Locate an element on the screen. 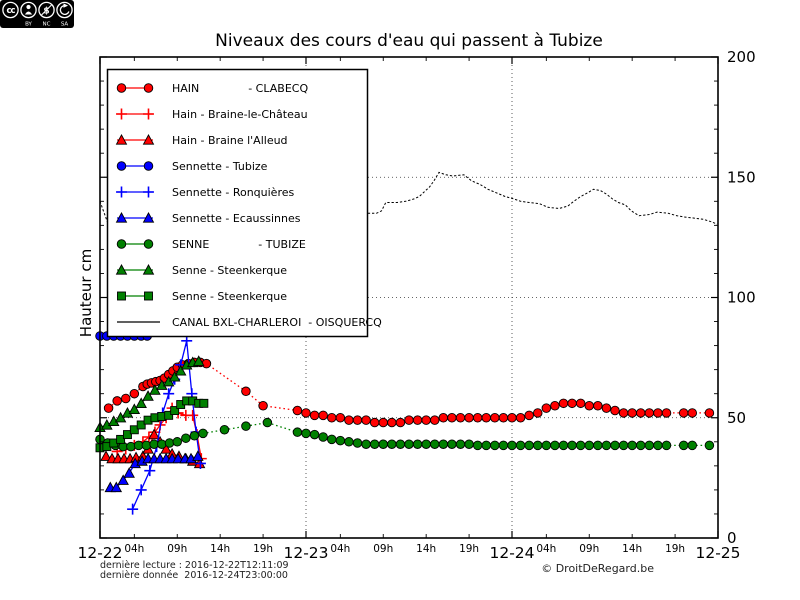  y-tick-label: 150 is located at coordinates (741, 177).